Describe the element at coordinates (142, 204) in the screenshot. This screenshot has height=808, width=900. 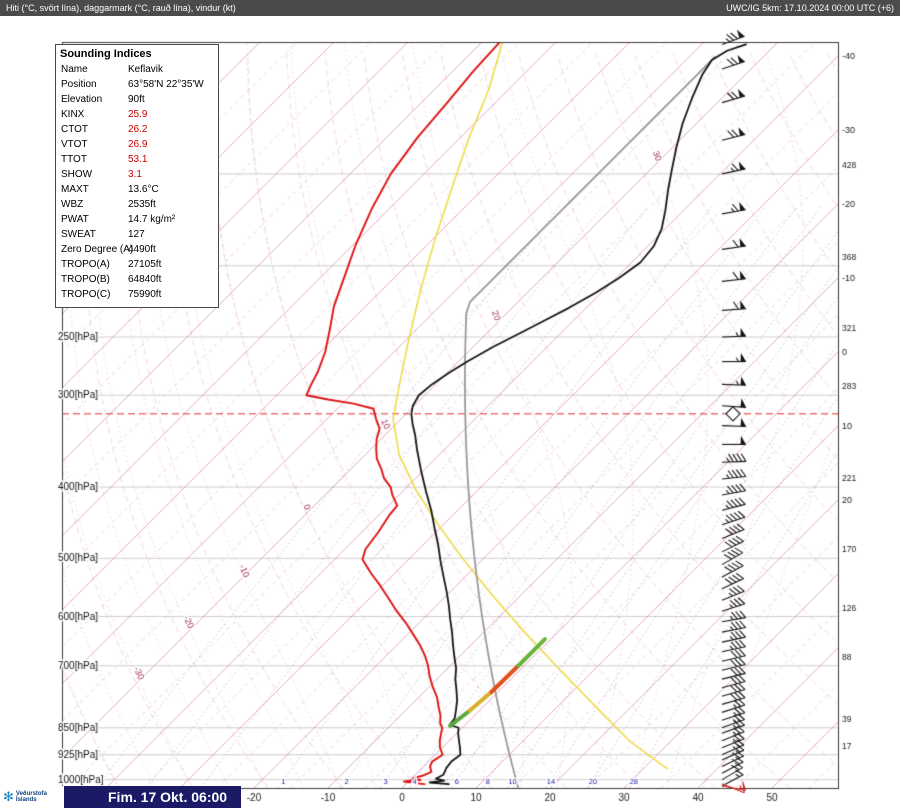
I see `index-value: 2535ft` at that location.